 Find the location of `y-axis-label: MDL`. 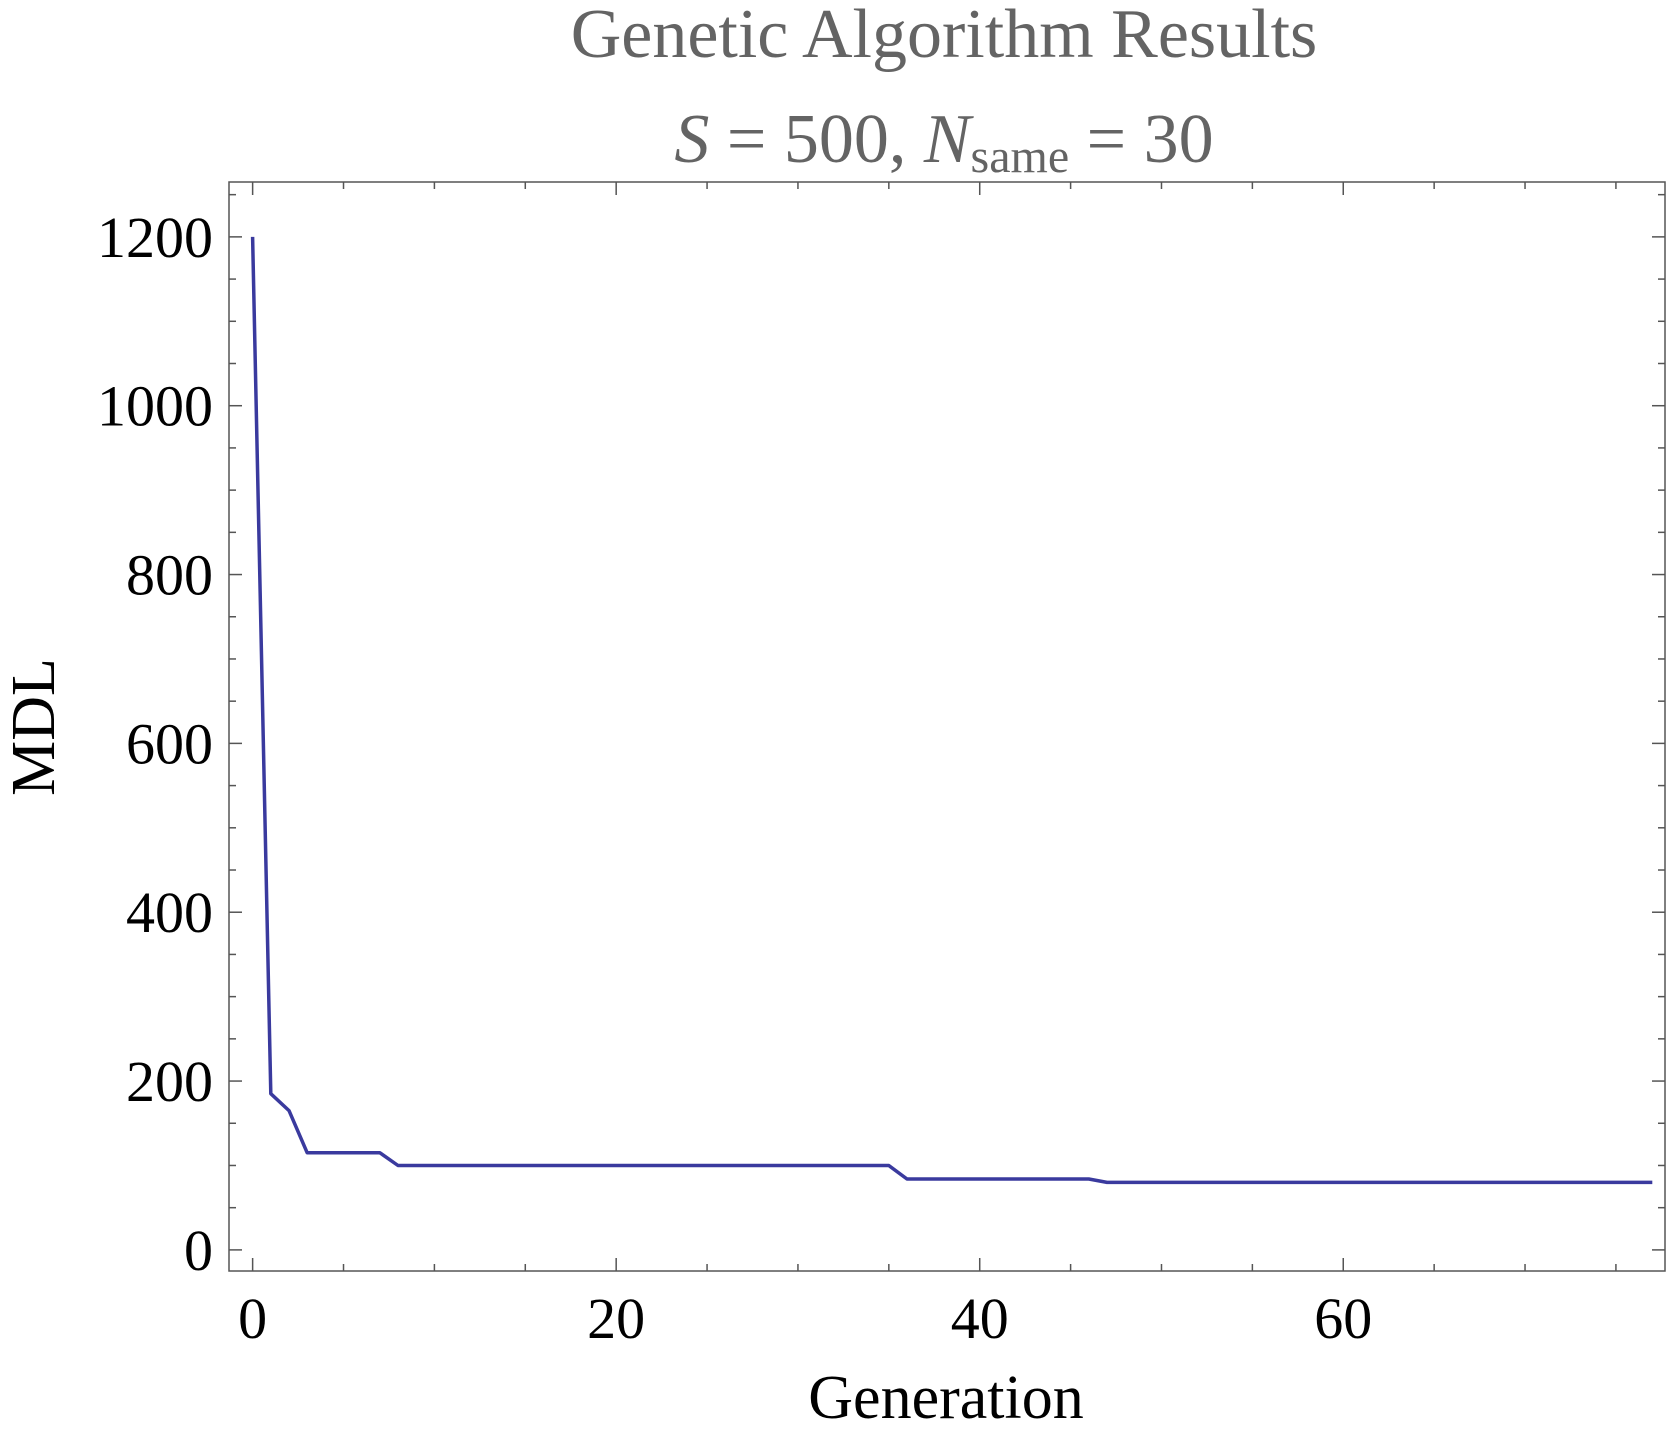

y-axis-label: MDL is located at coordinates (34, 727).